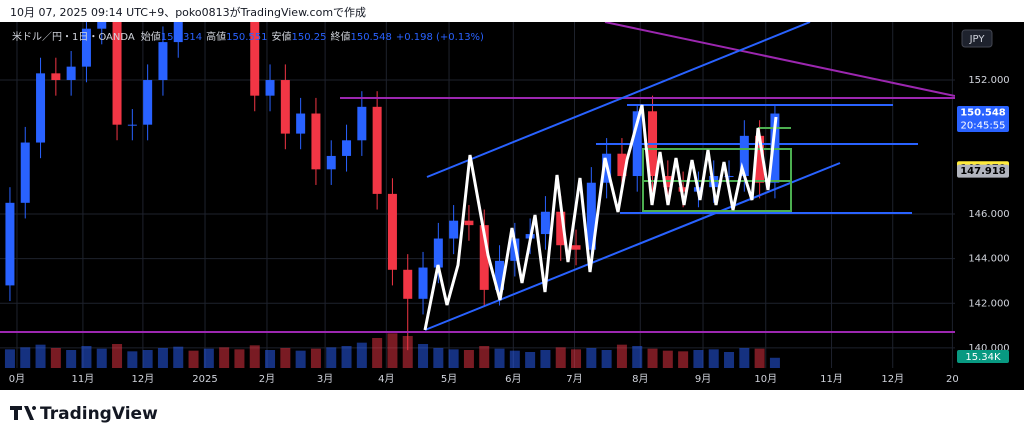  Describe the element at coordinates (703, 379) in the screenshot. I see `x-tick-label: 9月` at that location.